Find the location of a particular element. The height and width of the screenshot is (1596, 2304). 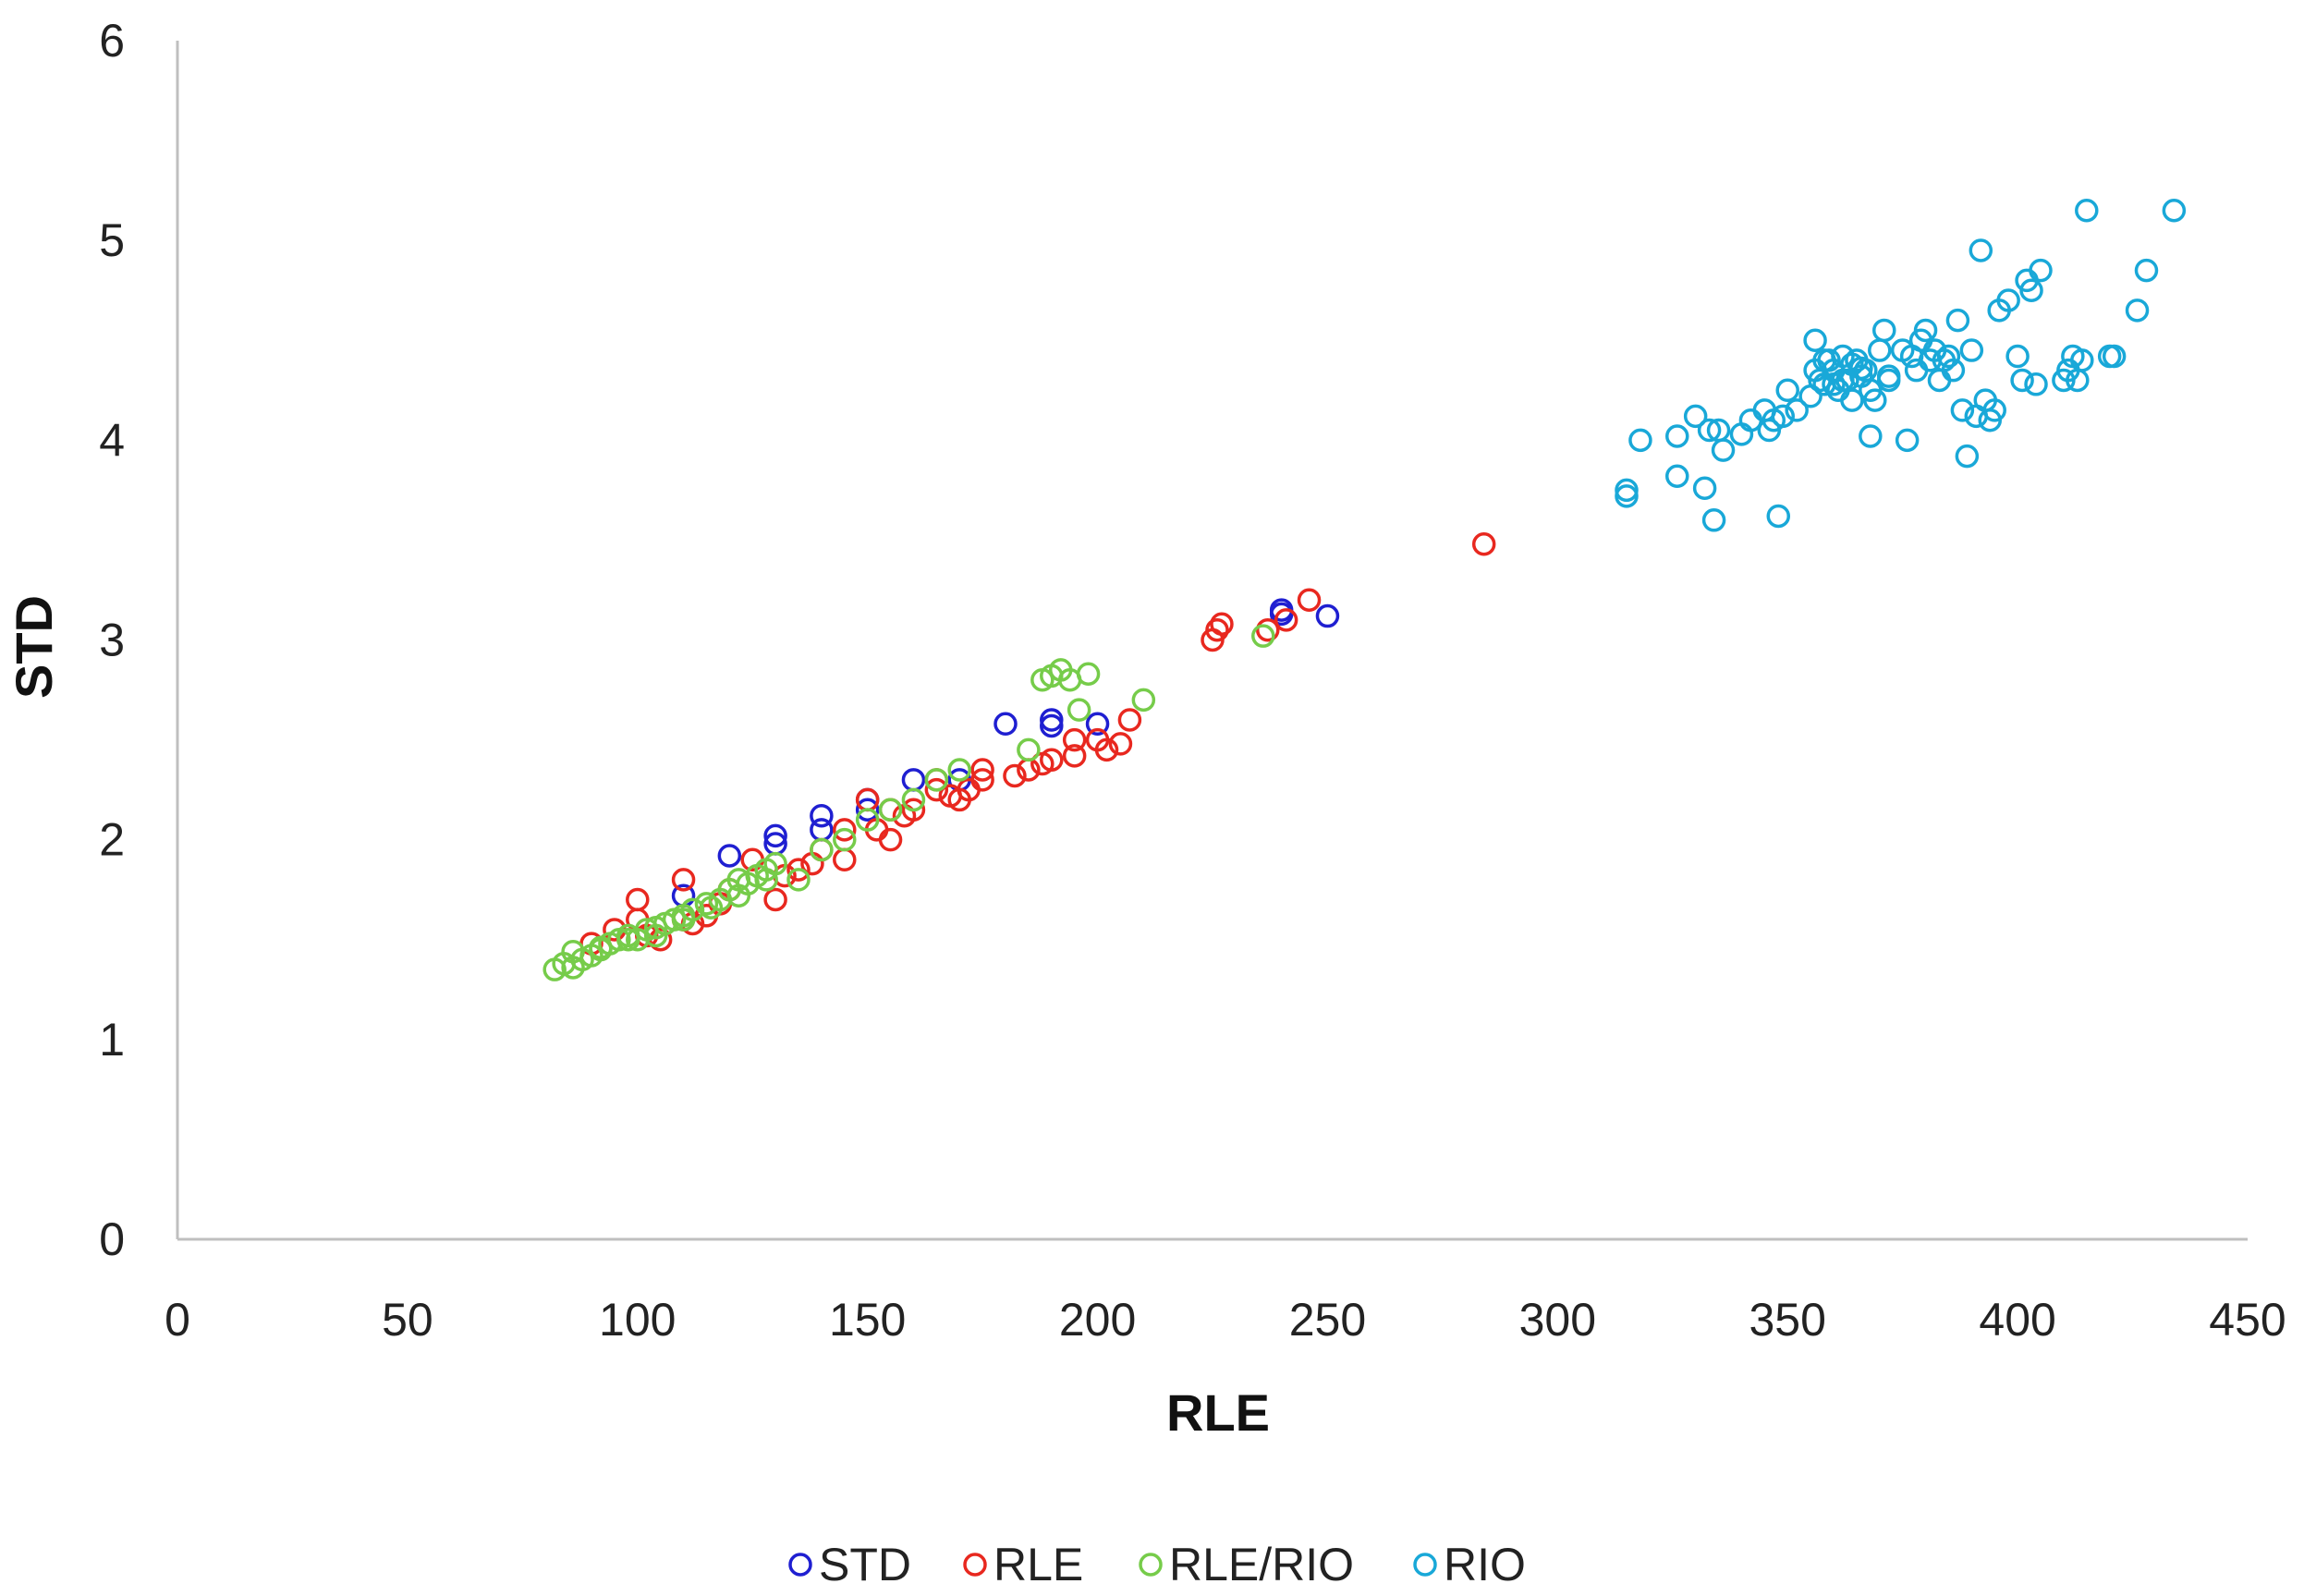

y-tick-labels: 0 1 2 3 4 5 6 is located at coordinates (112, 640).